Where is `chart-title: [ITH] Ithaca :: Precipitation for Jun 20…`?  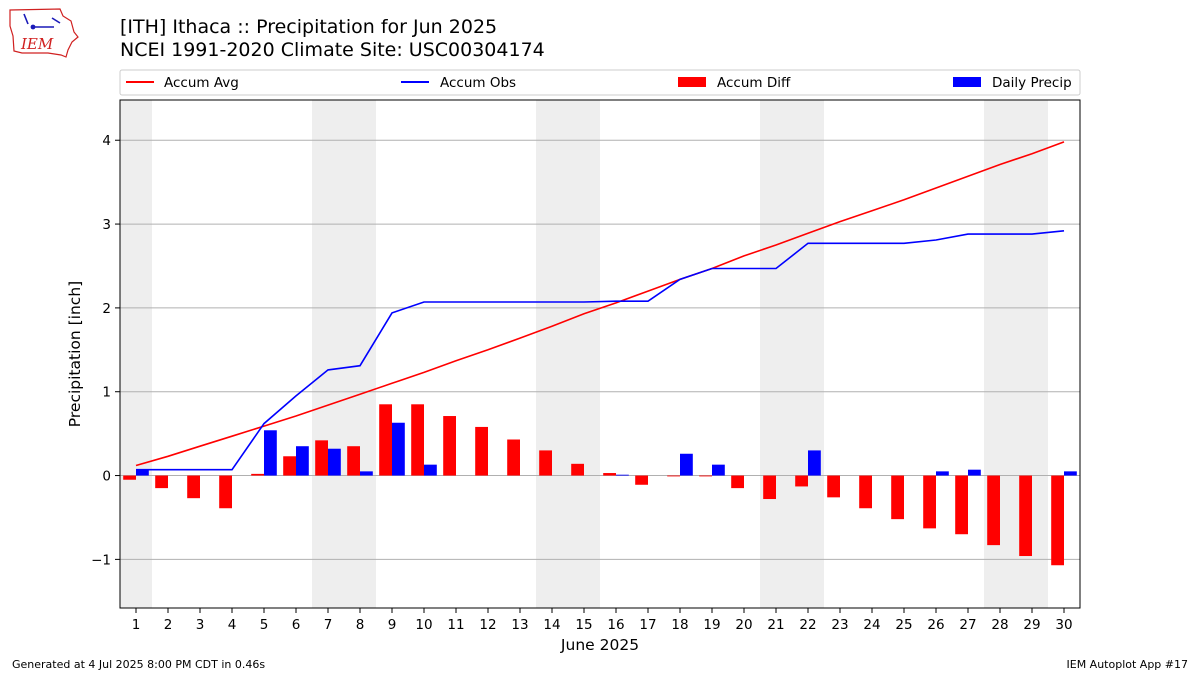 chart-title: [ITH] Ithaca :: Precipitation for Jun 20… is located at coordinates (309, 27).